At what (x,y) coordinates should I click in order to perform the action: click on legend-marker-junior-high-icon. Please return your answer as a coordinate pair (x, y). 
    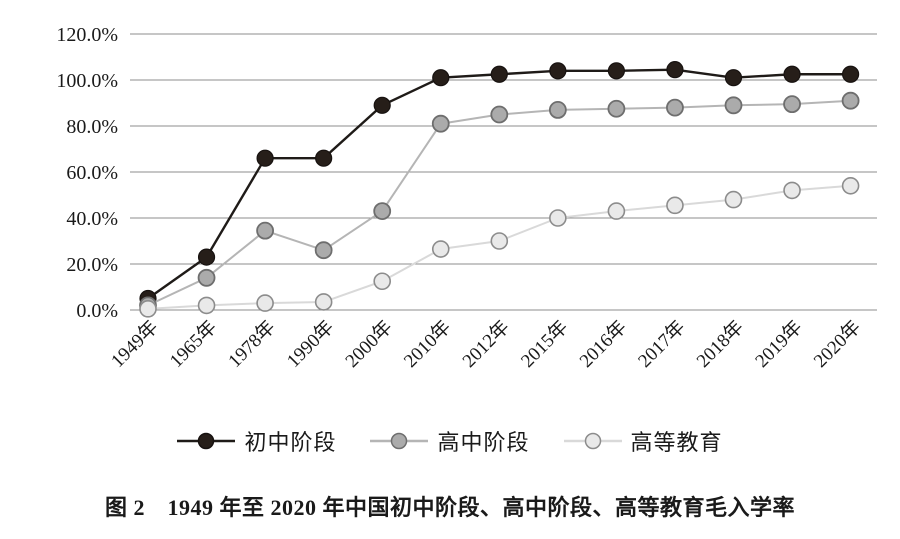
    Looking at the image, I should click on (206, 441).